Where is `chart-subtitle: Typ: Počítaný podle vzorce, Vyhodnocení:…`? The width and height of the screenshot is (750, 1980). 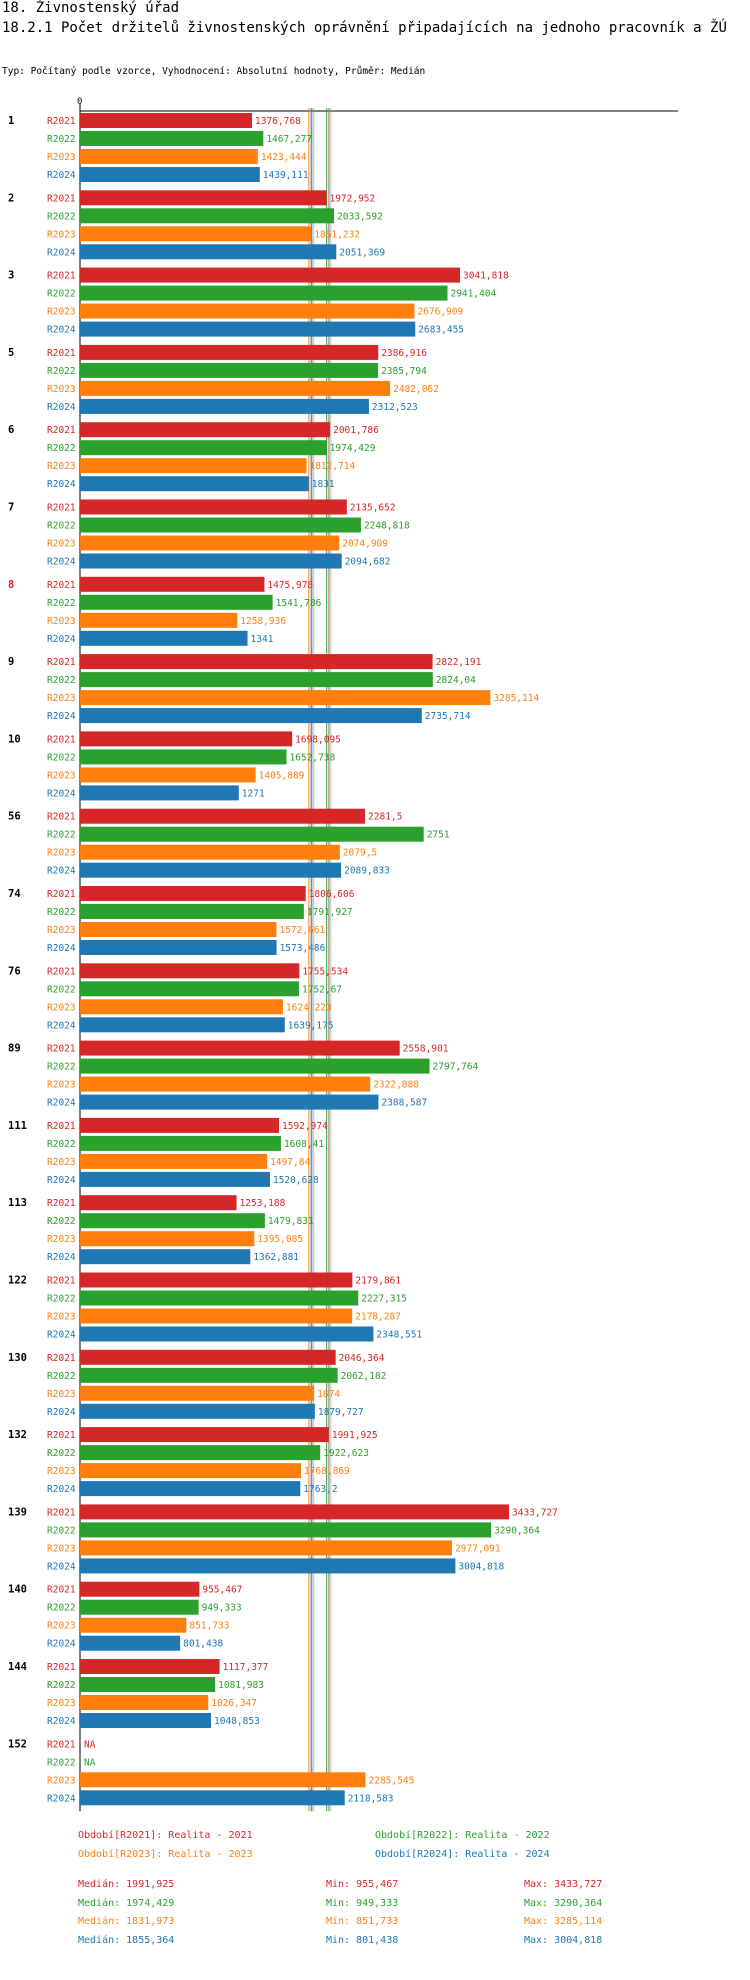 chart-subtitle: Typ: Počítaný podle vzorce, Vyhodnocení:… is located at coordinates (214, 71).